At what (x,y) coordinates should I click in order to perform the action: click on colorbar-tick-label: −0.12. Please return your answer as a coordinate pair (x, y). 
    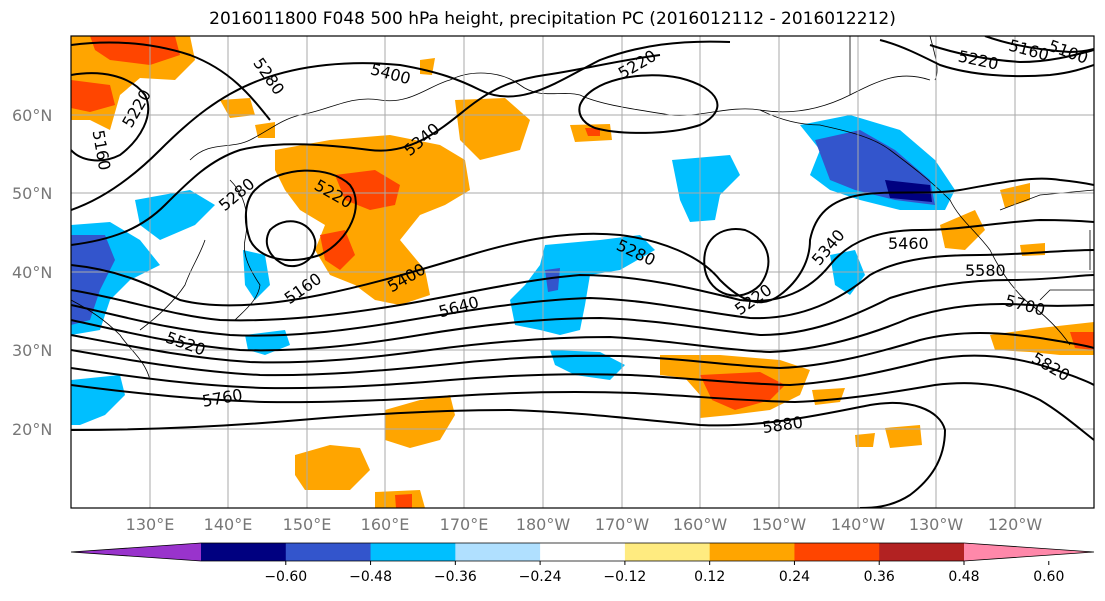
    Looking at the image, I should click on (624, 577).